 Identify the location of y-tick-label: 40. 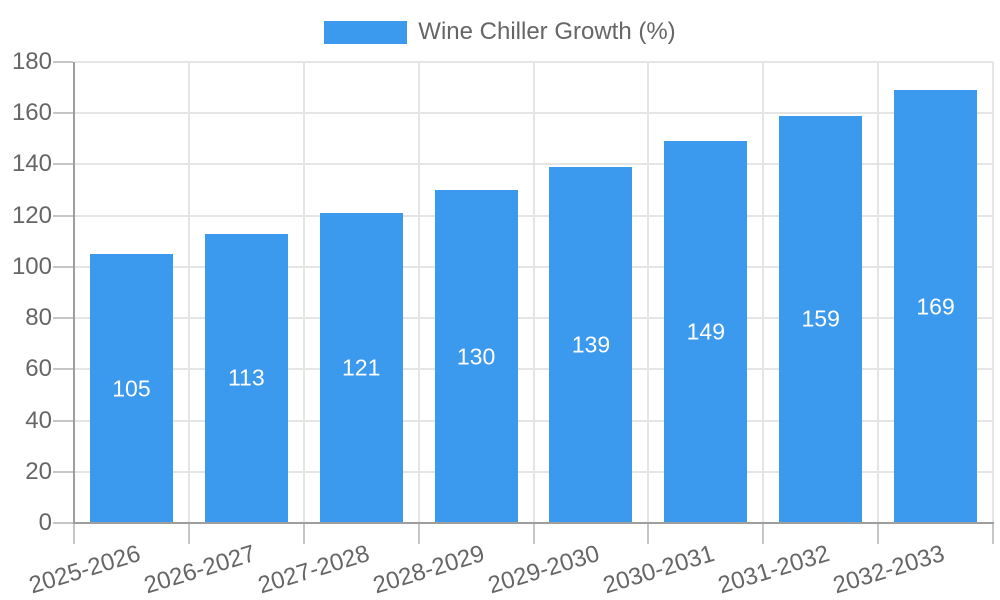
(38, 420).